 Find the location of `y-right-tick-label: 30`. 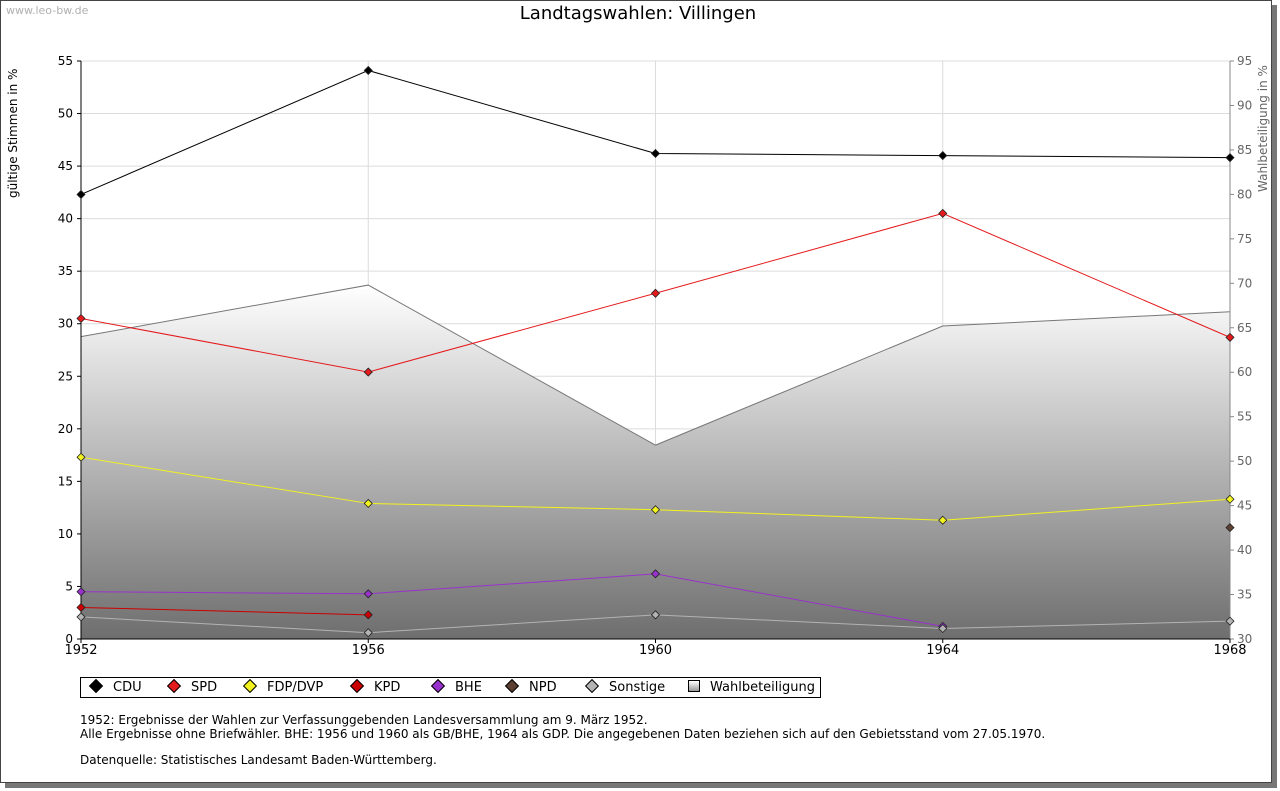

y-right-tick-label: 30 is located at coordinates (1244, 639).